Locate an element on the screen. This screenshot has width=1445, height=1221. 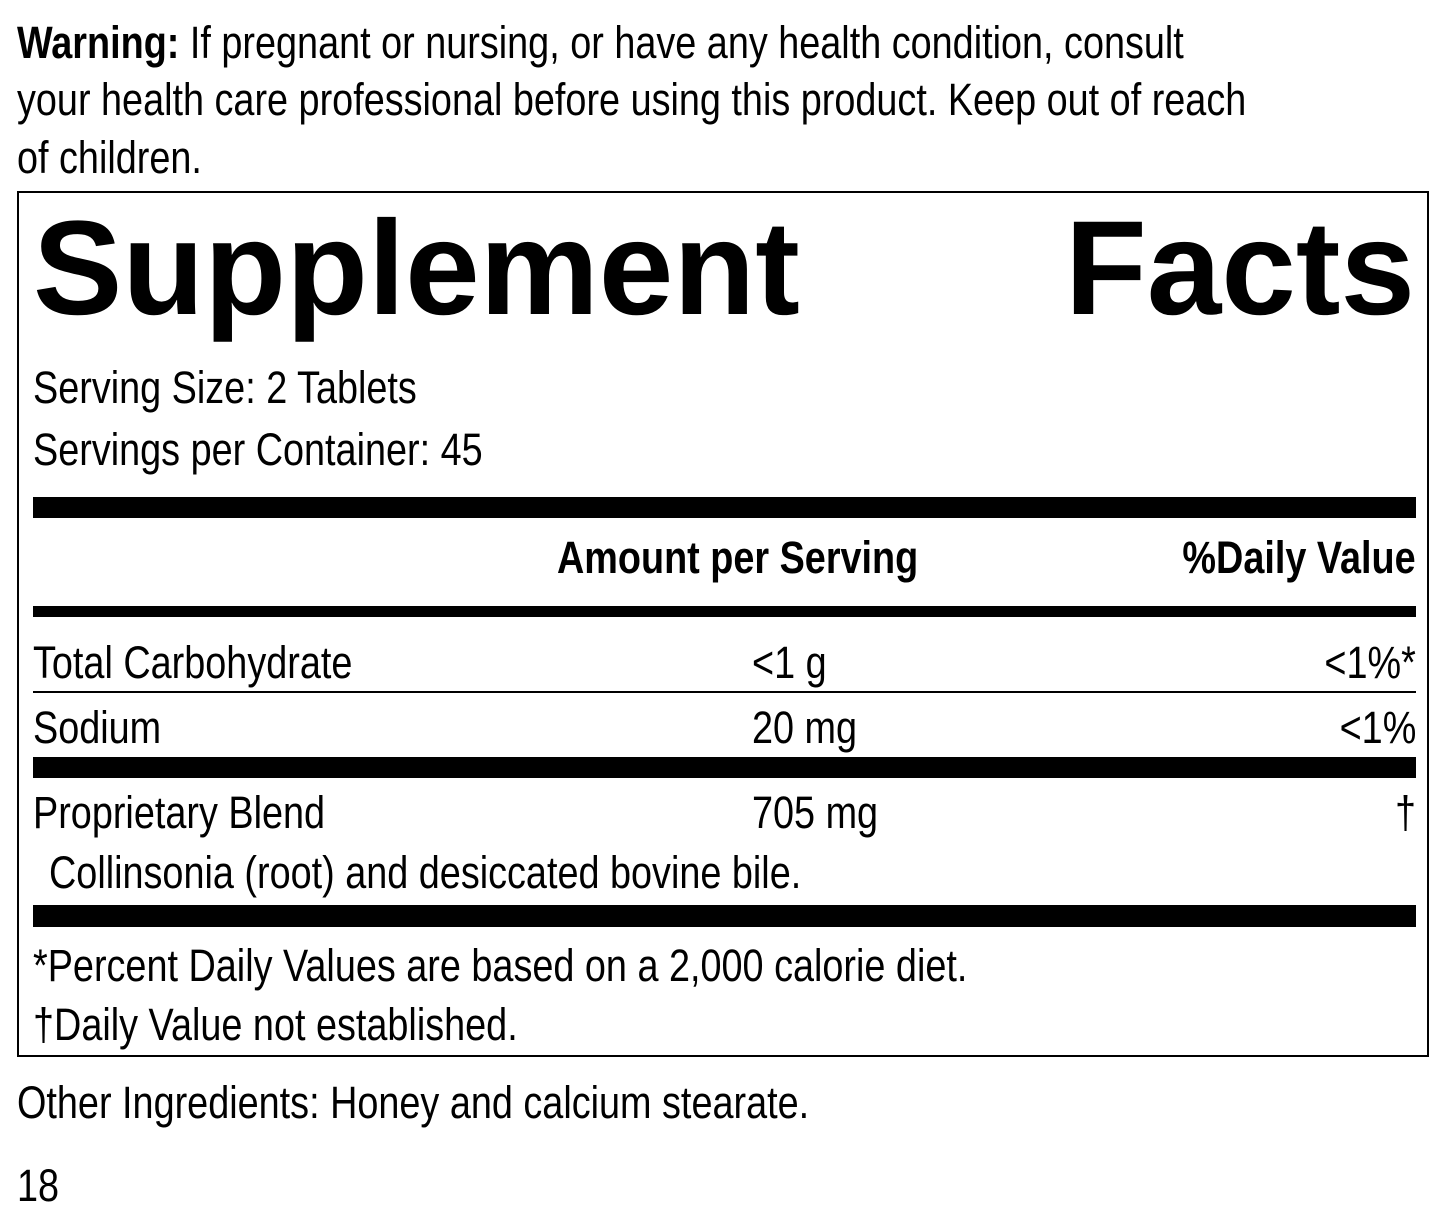
warning-label: Warning: is located at coordinates (98, 42).